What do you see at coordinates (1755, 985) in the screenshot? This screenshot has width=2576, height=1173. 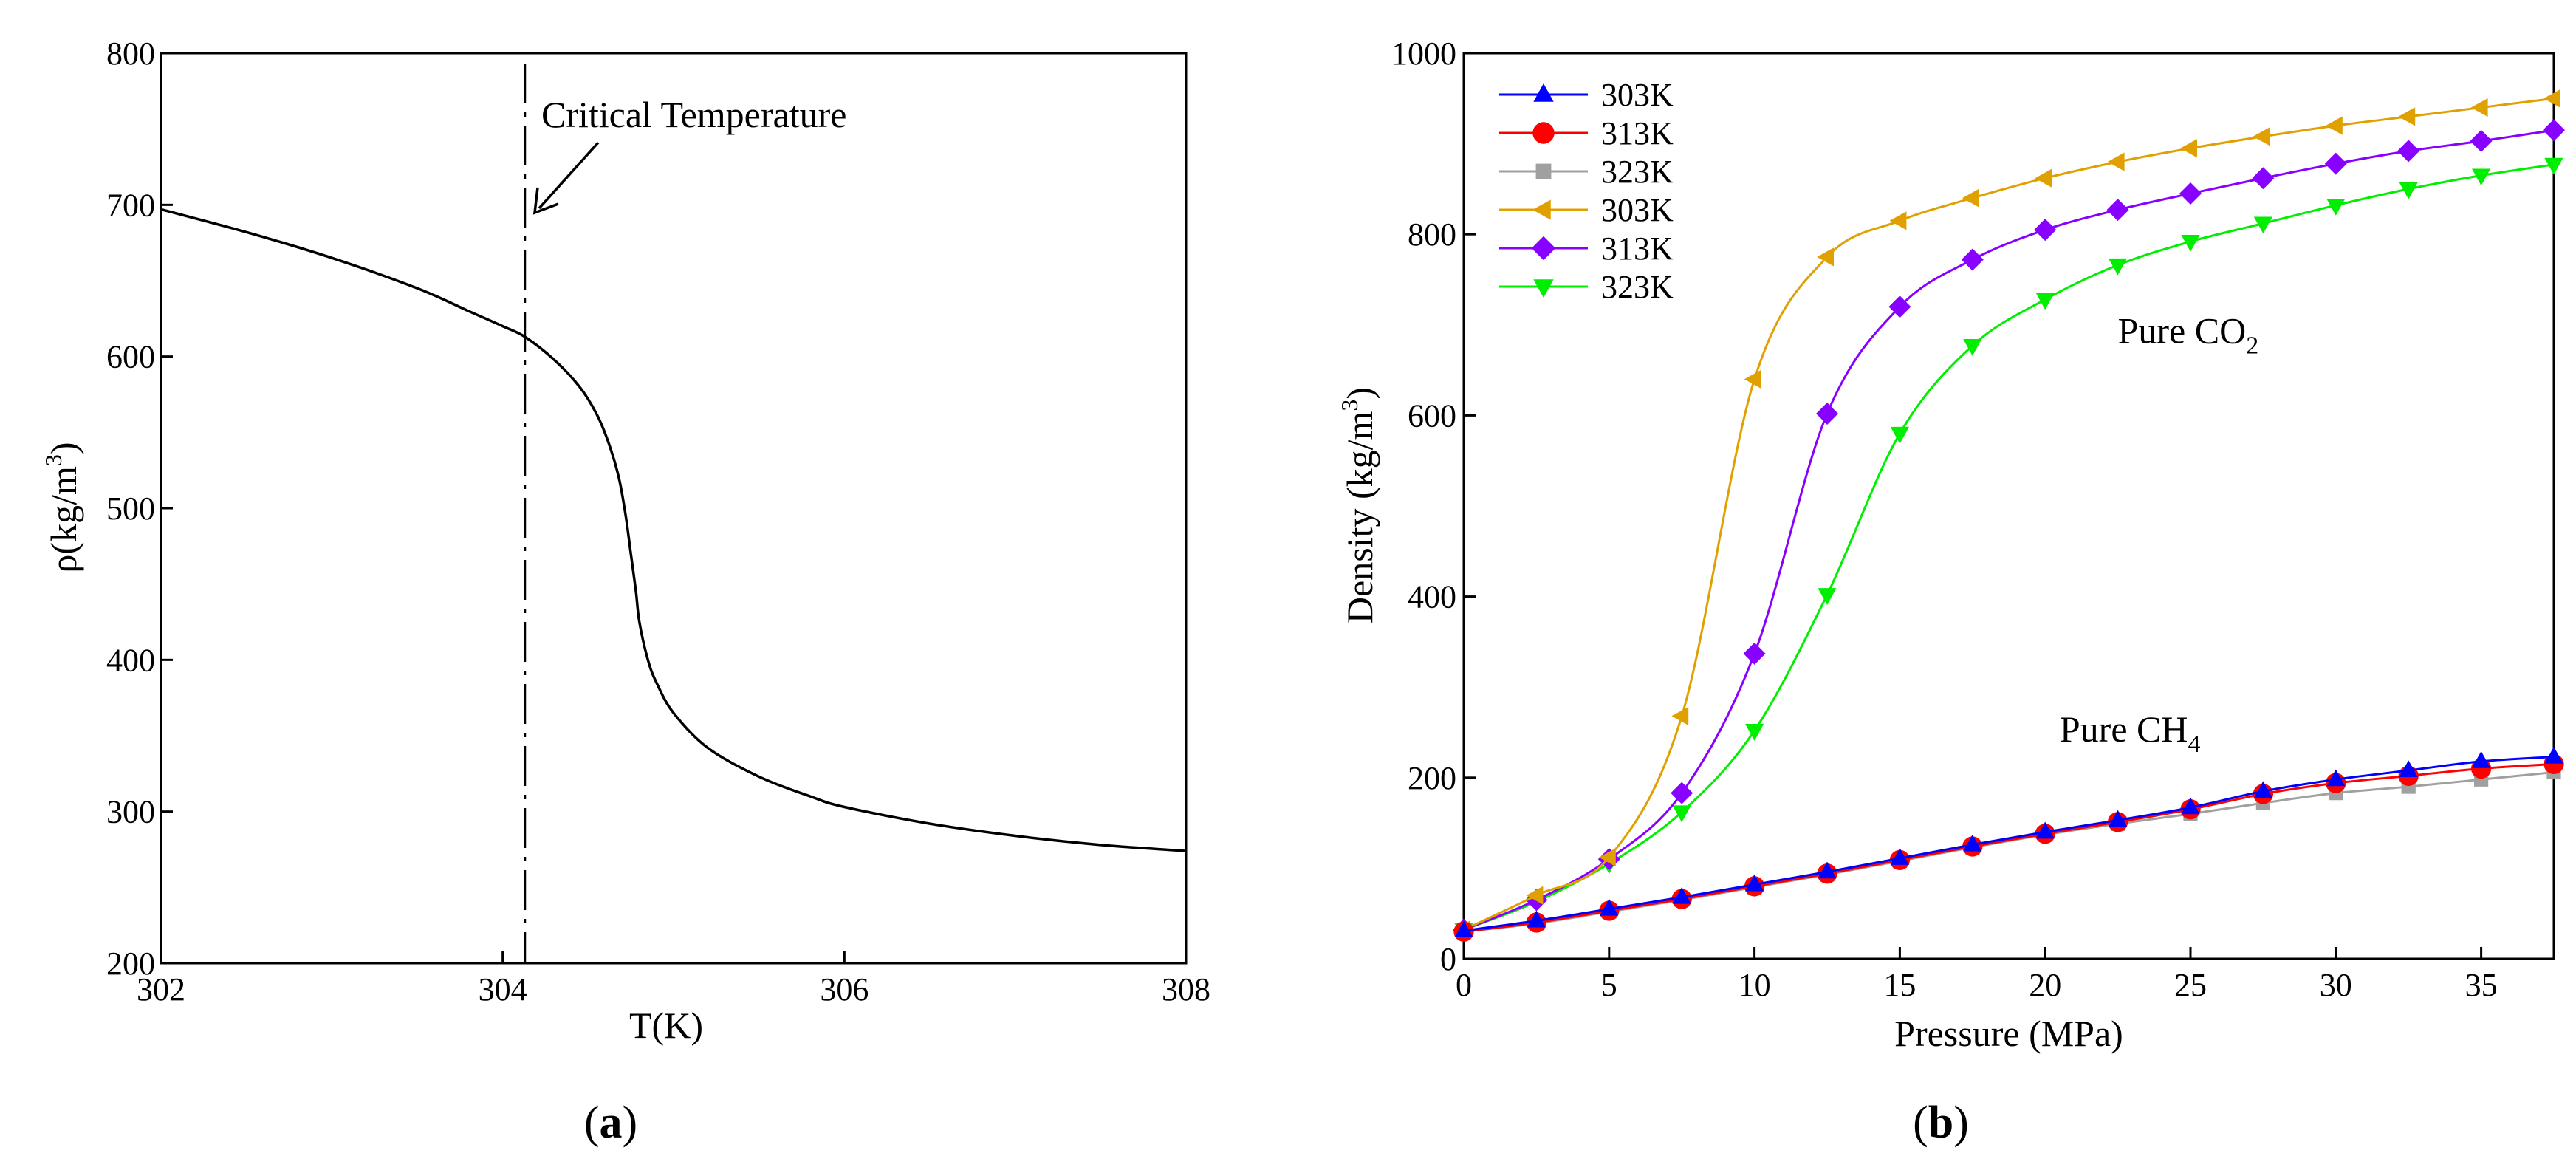 I see `x-tick-label: 10` at bounding box center [1755, 985].